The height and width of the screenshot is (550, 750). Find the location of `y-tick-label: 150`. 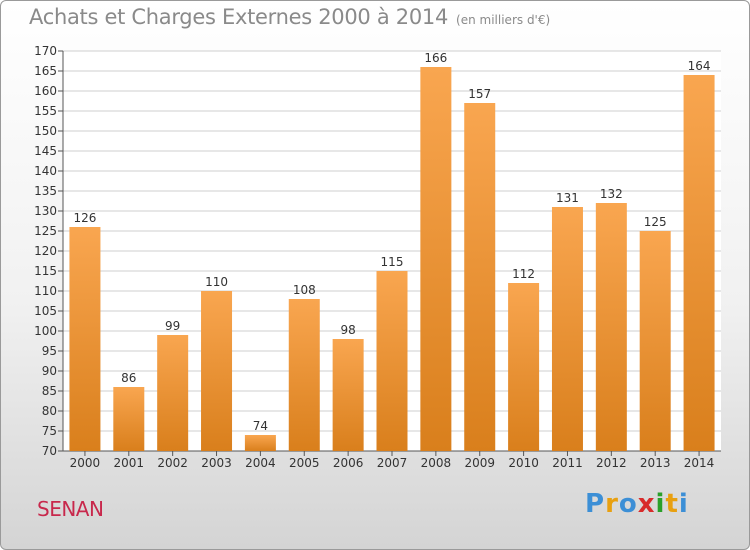

y-tick-label: 150 is located at coordinates (45, 131).